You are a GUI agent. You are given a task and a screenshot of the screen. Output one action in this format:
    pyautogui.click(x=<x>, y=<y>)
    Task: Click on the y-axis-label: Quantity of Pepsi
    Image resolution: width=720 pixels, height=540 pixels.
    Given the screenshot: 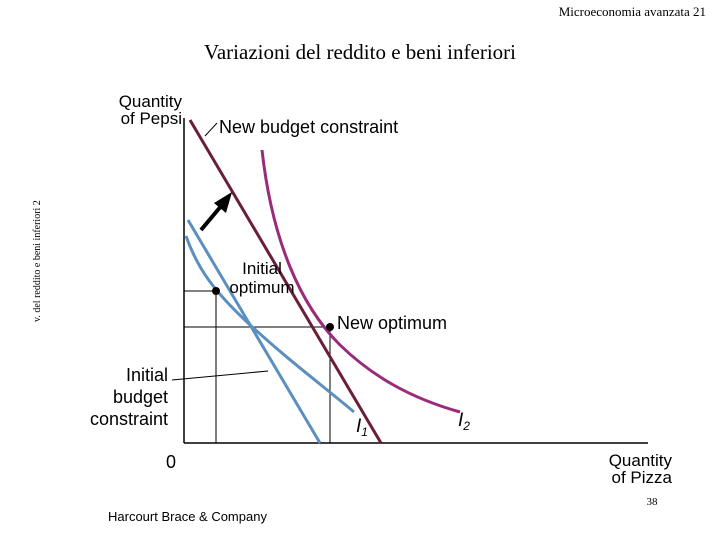 What is the action you would take?
    pyautogui.click(x=126, y=110)
    